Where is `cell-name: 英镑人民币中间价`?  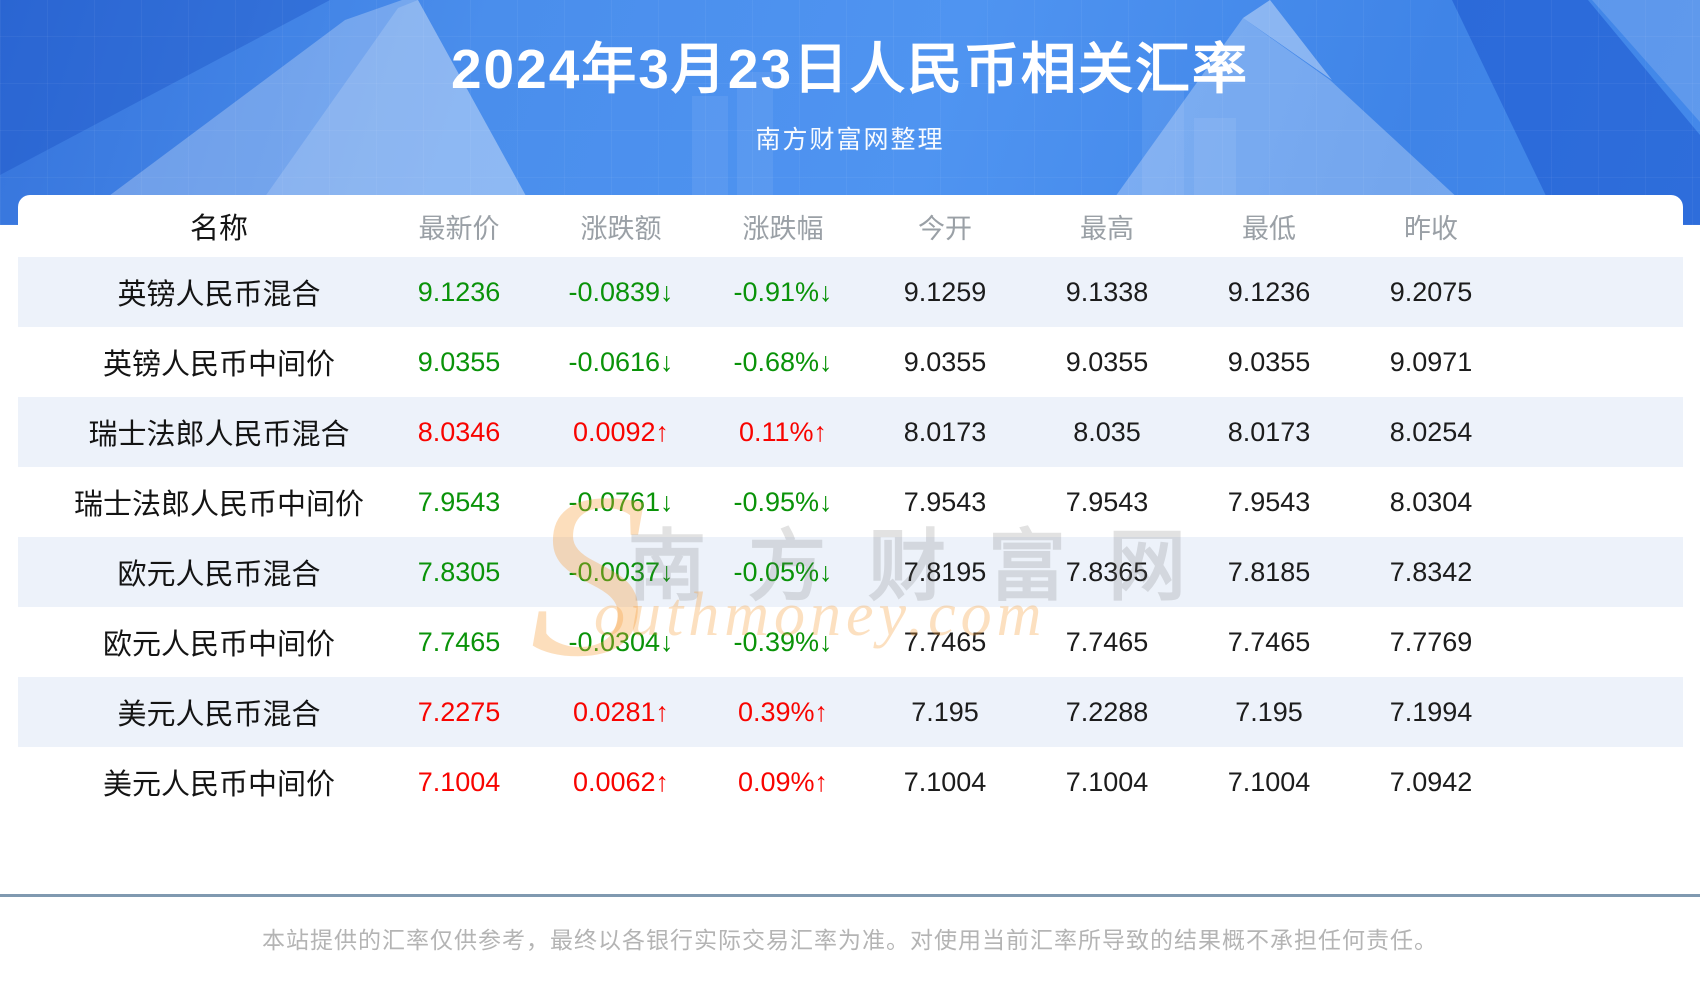
cell-name: 英镑人民币中间价 is located at coordinates (218, 365).